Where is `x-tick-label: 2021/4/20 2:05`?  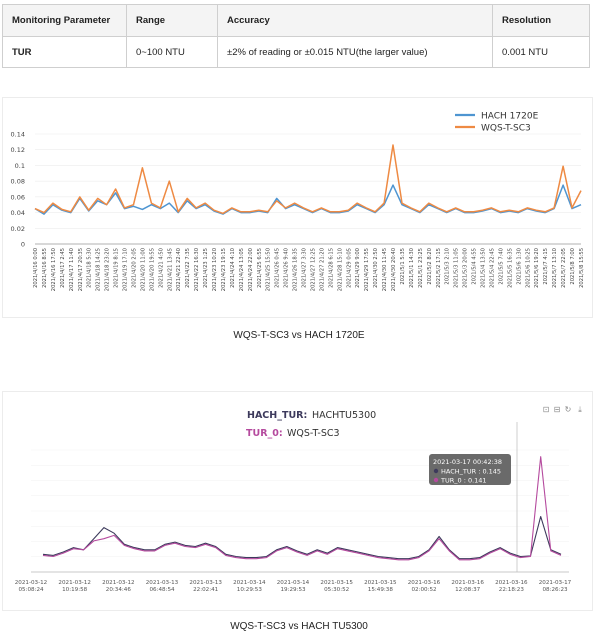 x-tick-label: 2021/4/20 2:05 is located at coordinates (134, 268).